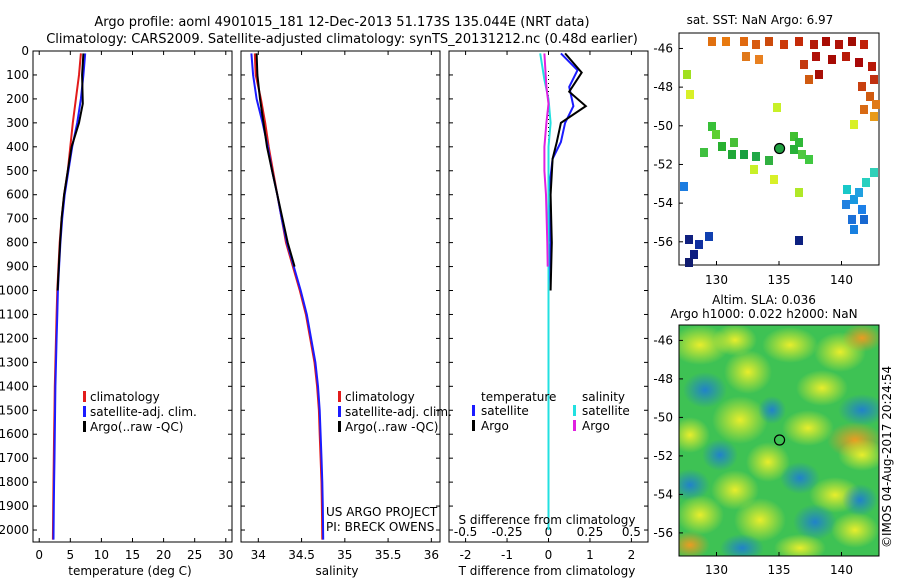 The width and height of the screenshot is (900, 580). I want to click on legend-title-temperature: temperature, so click(518, 397).